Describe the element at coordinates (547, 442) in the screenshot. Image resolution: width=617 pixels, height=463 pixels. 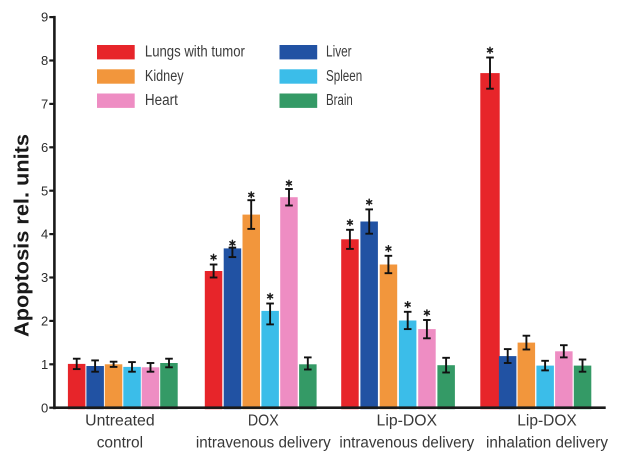
I see `svg-text: inhalation delivery` at that location.